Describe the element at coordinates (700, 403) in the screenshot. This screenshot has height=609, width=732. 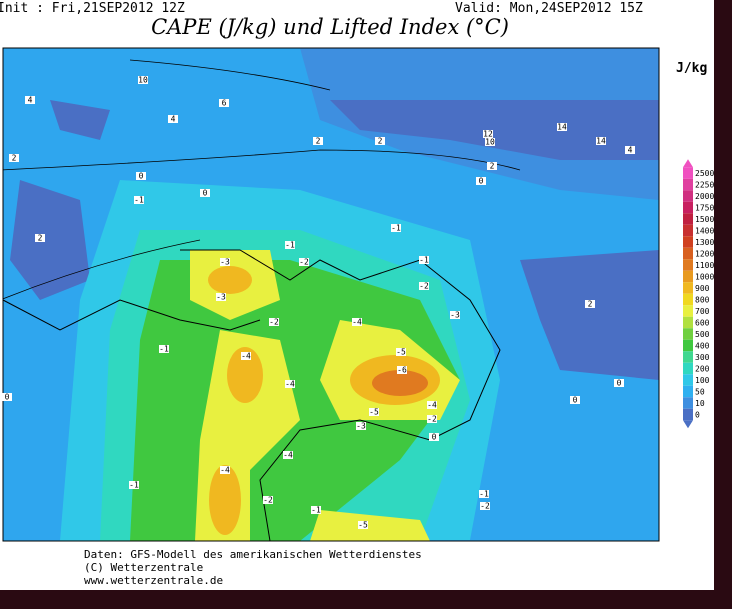
I see `colorbar-label: 10` at that location.